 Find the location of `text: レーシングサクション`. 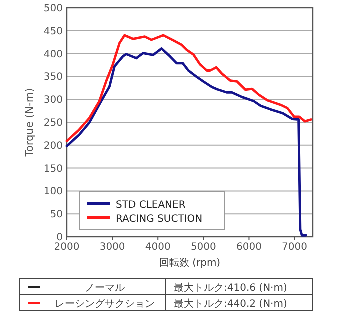

text: レーシングサクション is located at coordinates (105, 304).